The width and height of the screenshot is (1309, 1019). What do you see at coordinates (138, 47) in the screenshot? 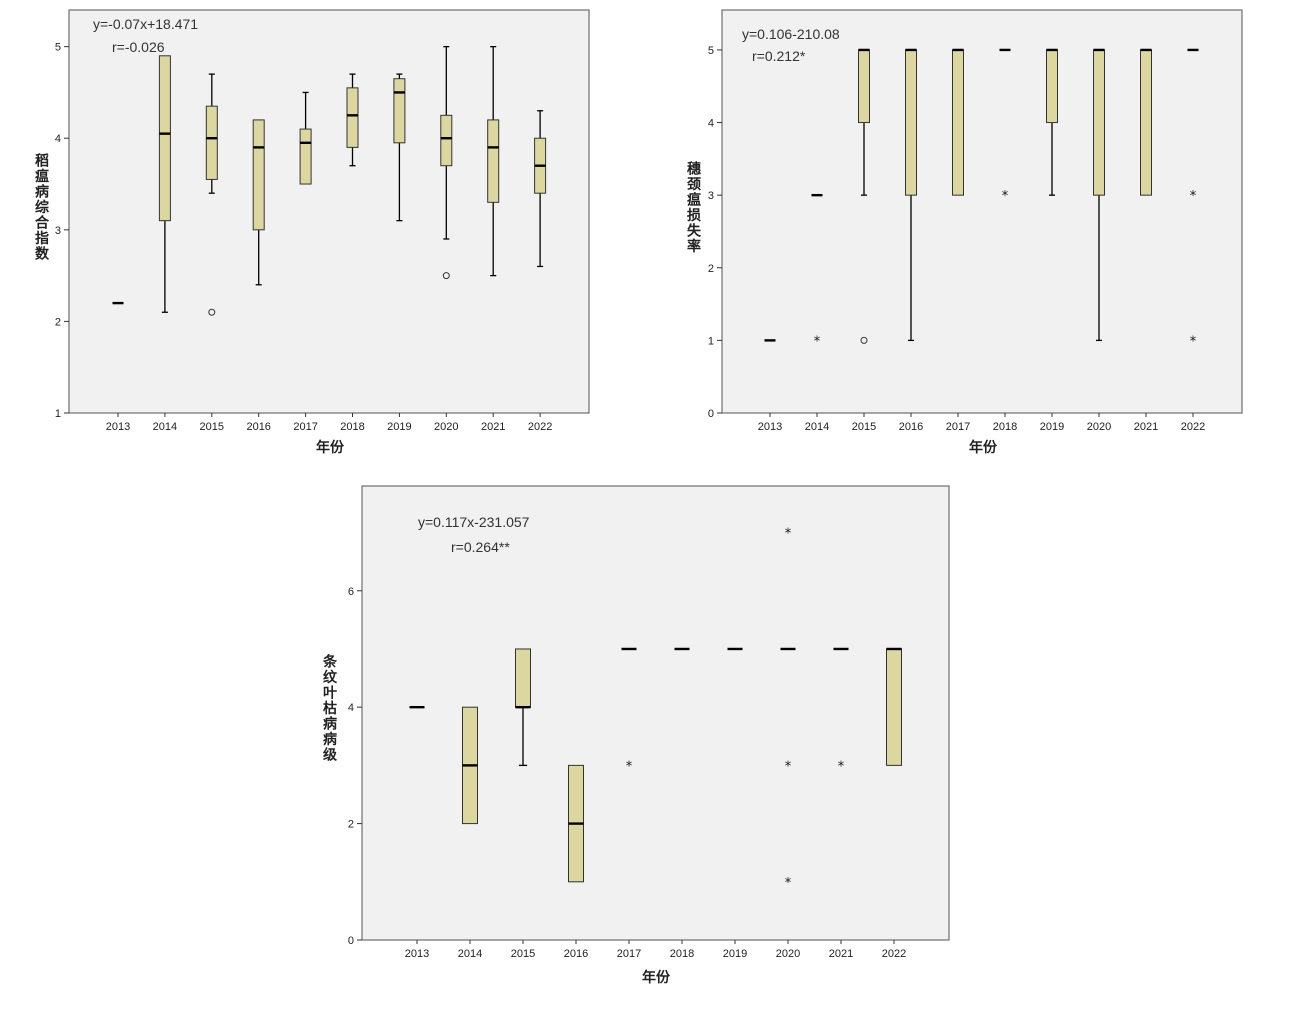
I see `regression-annotation: r=-0.026` at bounding box center [138, 47].